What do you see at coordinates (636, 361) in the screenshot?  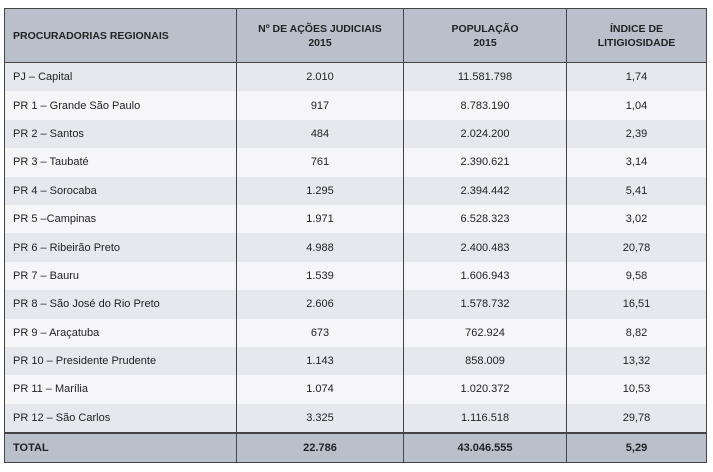 I see `litigiosity-index: 13,32` at bounding box center [636, 361].